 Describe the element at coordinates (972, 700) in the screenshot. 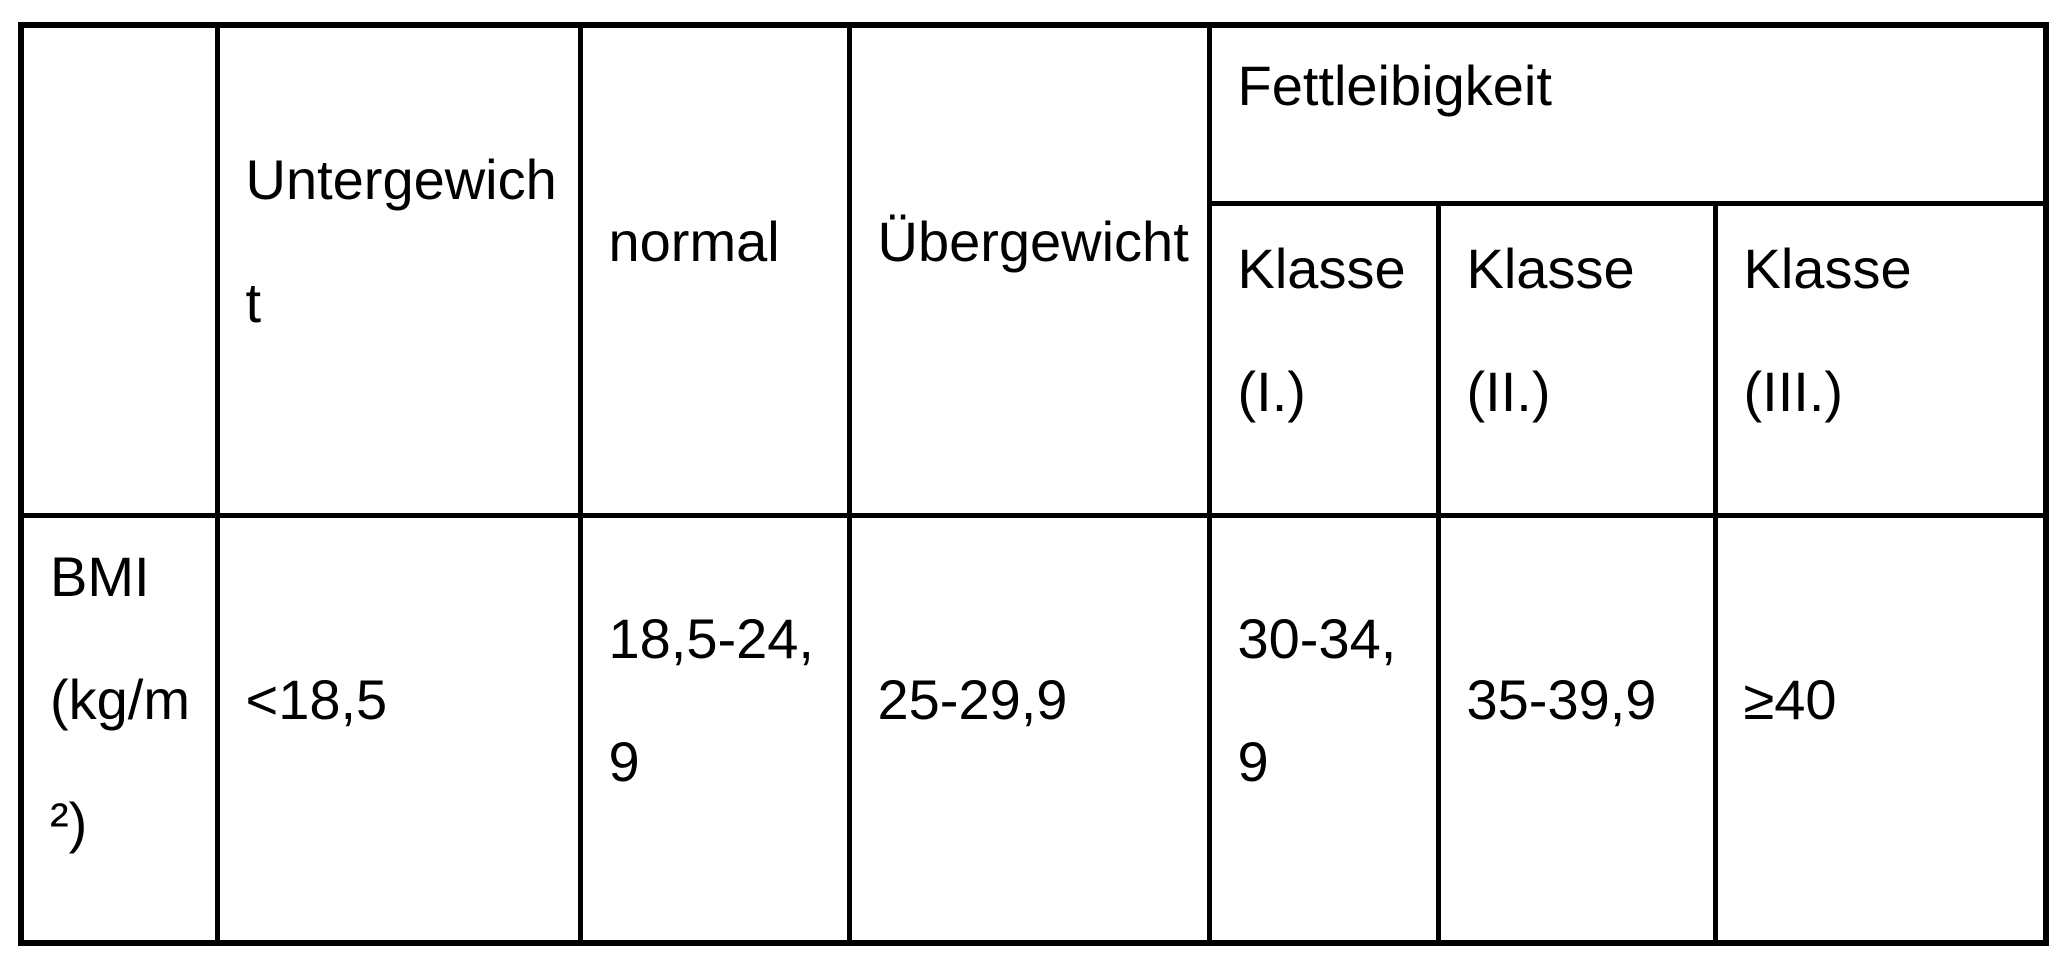

I see `uebergewicht-value-text: 25-29,9` at that location.